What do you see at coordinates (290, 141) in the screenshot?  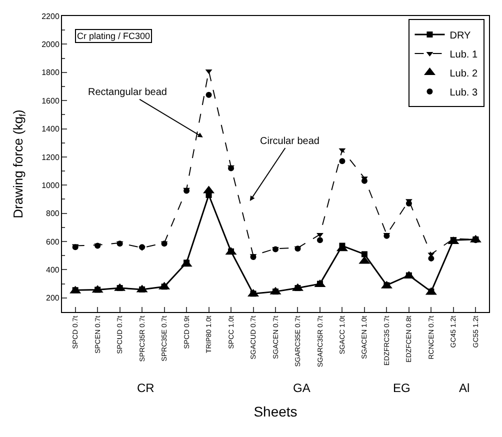 I see `annotation: Circular bead` at bounding box center [290, 141].